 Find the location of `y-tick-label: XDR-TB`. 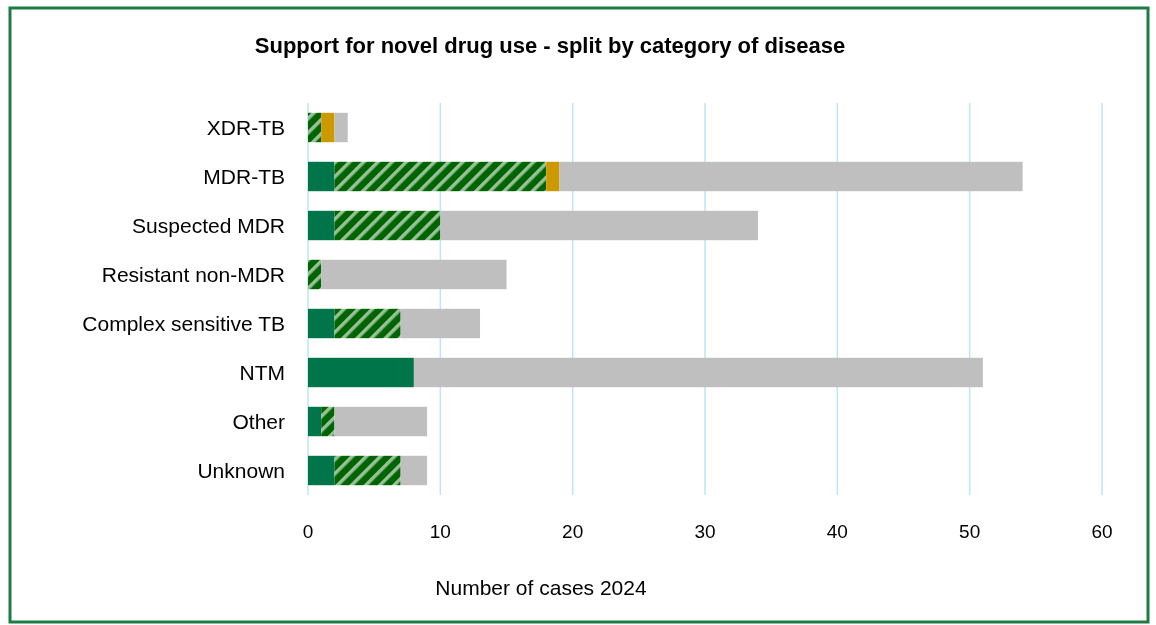

y-tick-label: XDR-TB is located at coordinates (245, 127).